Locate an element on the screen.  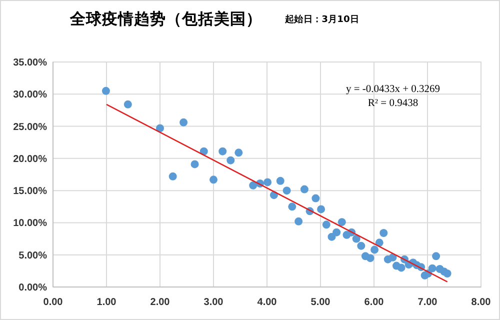
x-tick-label: 0.00 is located at coordinates (53, 302).